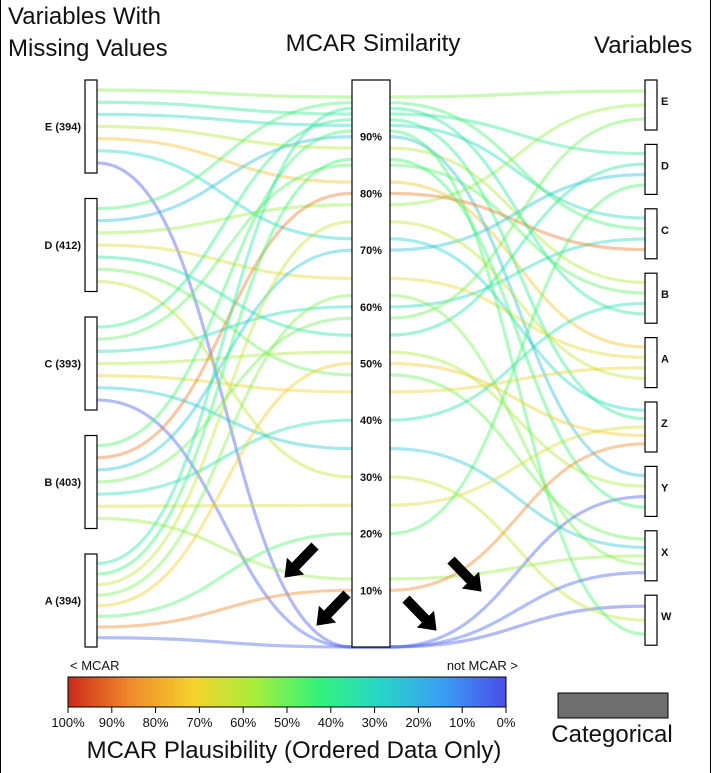 This screenshot has width=711, height=773. Describe the element at coordinates (643, 45) in the screenshot. I see `right-title: Variables` at that location.